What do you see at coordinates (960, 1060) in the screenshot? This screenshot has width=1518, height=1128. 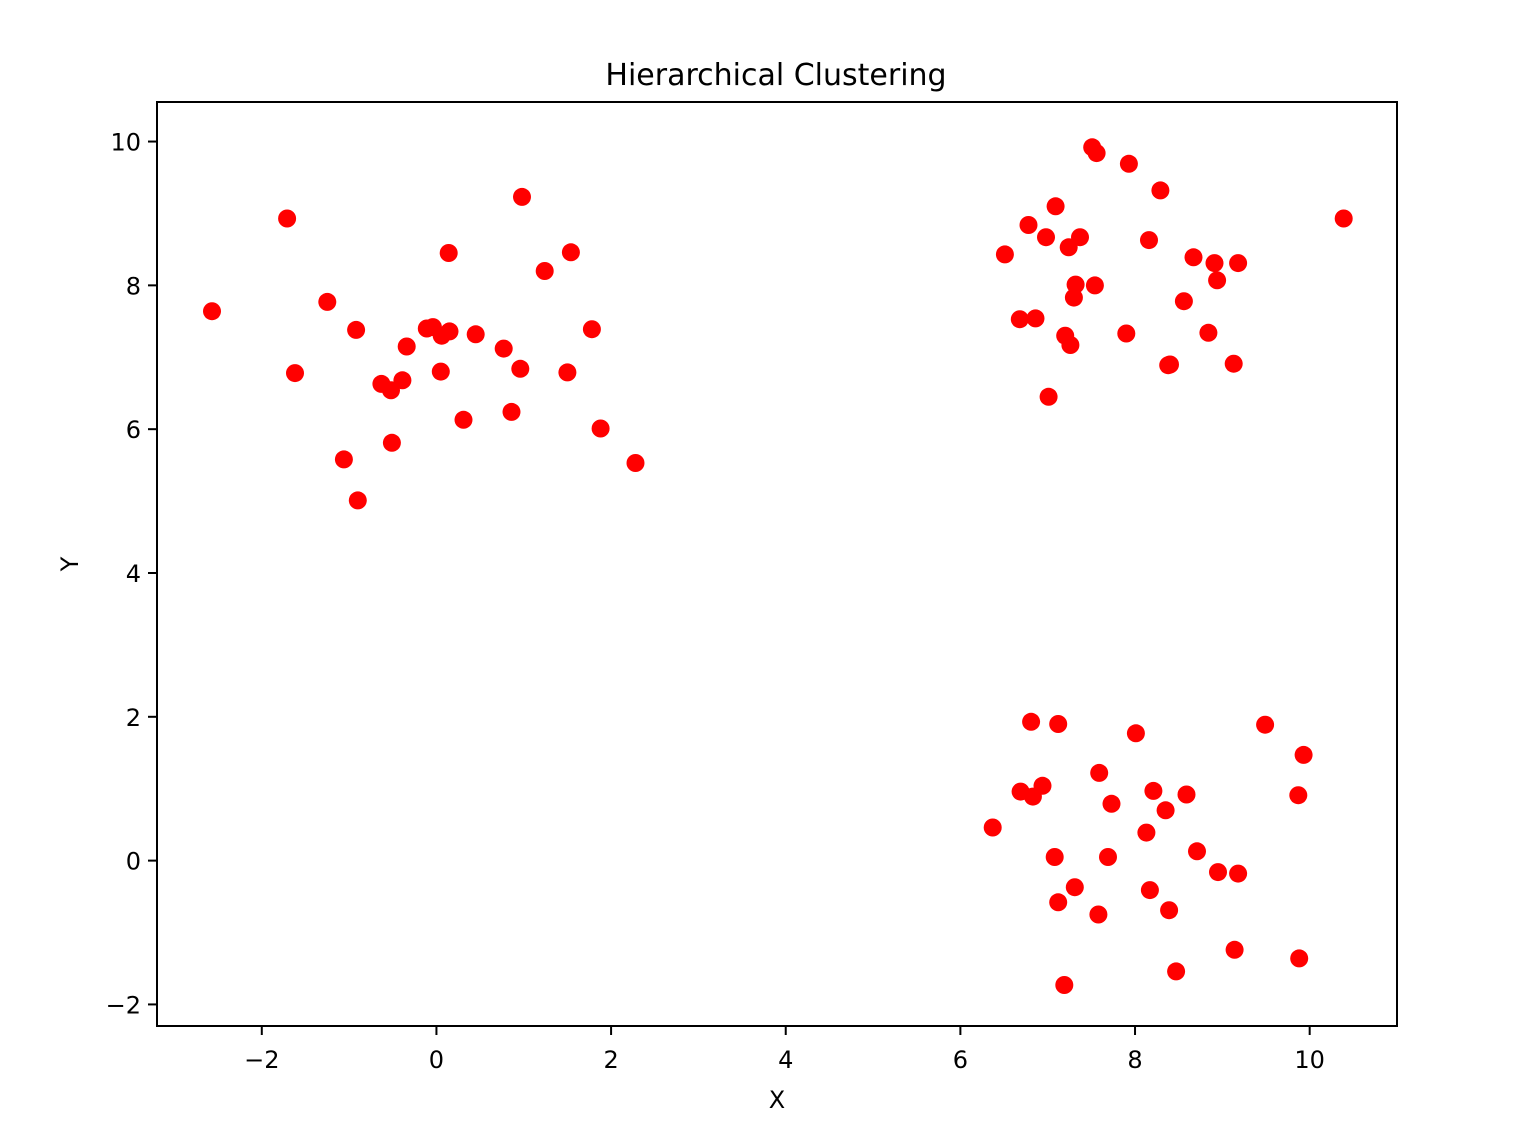 I see `x-tick-label: 6` at bounding box center [960, 1060].